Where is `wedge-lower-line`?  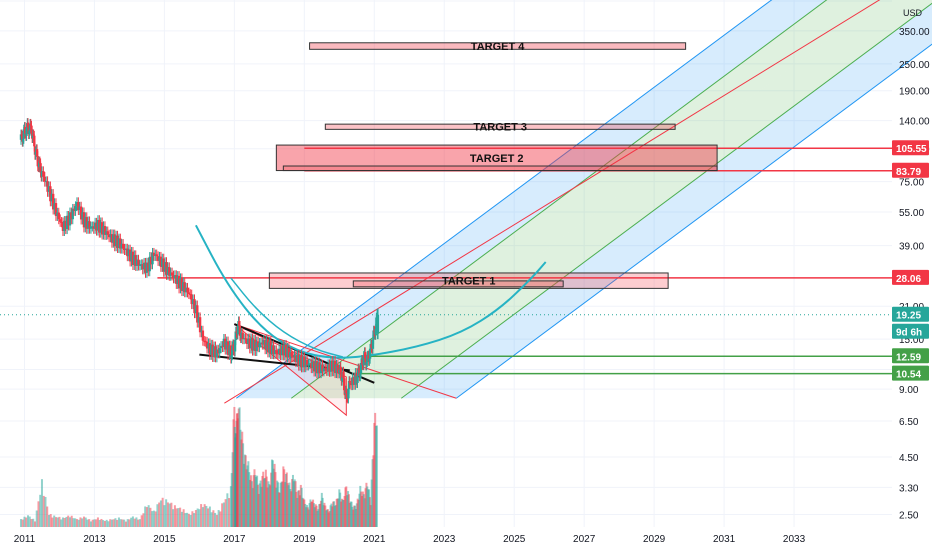
wedge-lower-line is located at coordinates (274, 362).